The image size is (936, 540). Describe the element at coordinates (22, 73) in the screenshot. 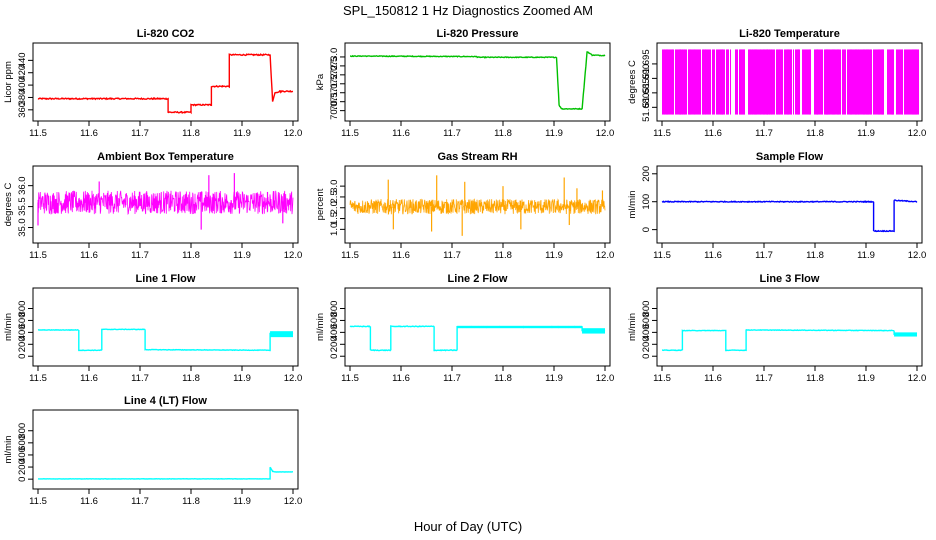

I see `y-tick-label: 420` at that location.